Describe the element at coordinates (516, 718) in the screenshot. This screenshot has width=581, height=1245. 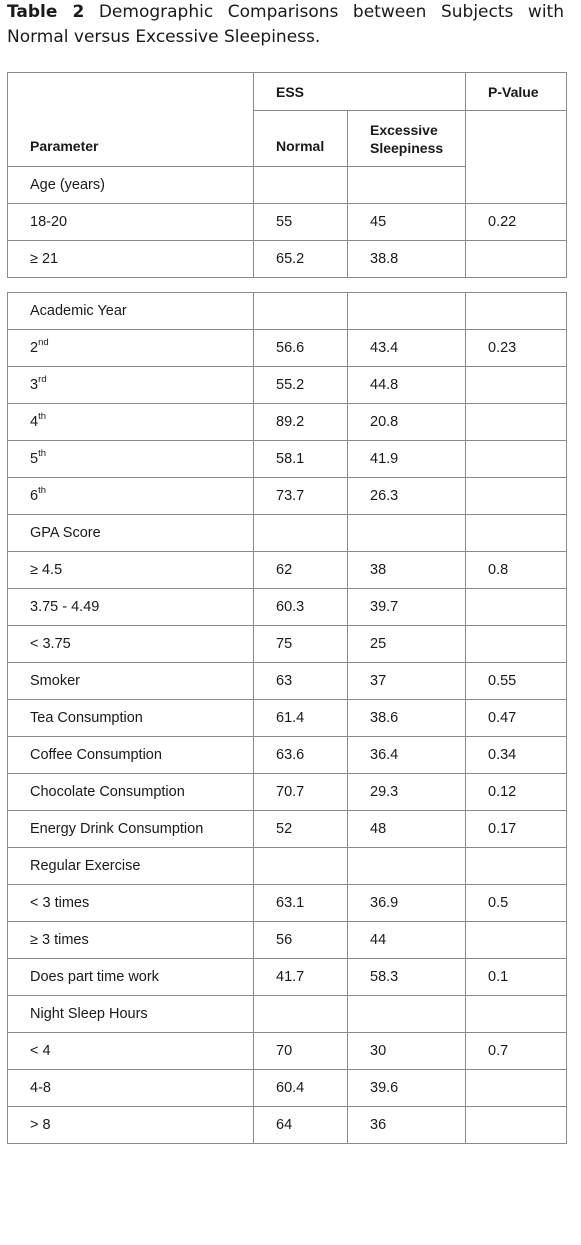
I see `pvalue-cell: 0.47` at that location.